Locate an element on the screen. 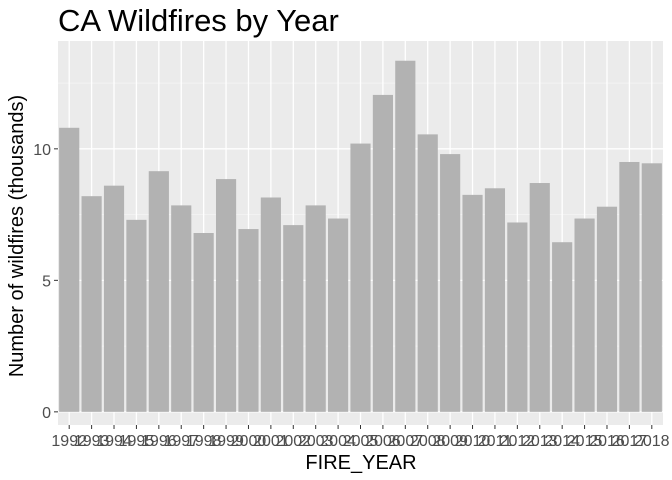 The image size is (672, 480). bar-1996 is located at coordinates (158, 291).